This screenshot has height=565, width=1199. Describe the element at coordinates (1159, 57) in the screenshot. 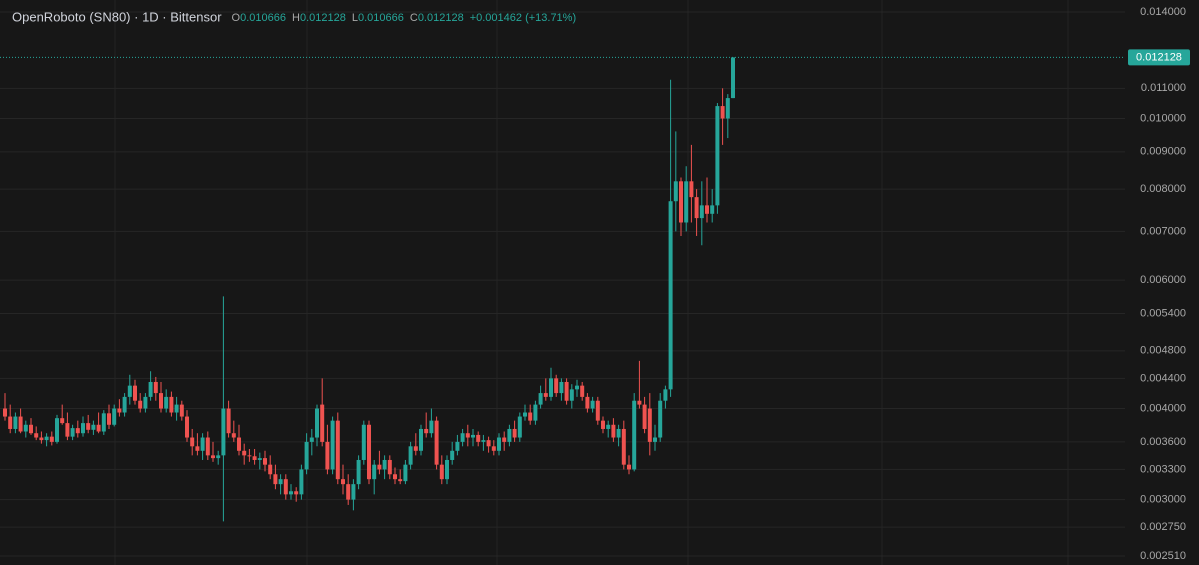

I see `last-price-tag` at that location.